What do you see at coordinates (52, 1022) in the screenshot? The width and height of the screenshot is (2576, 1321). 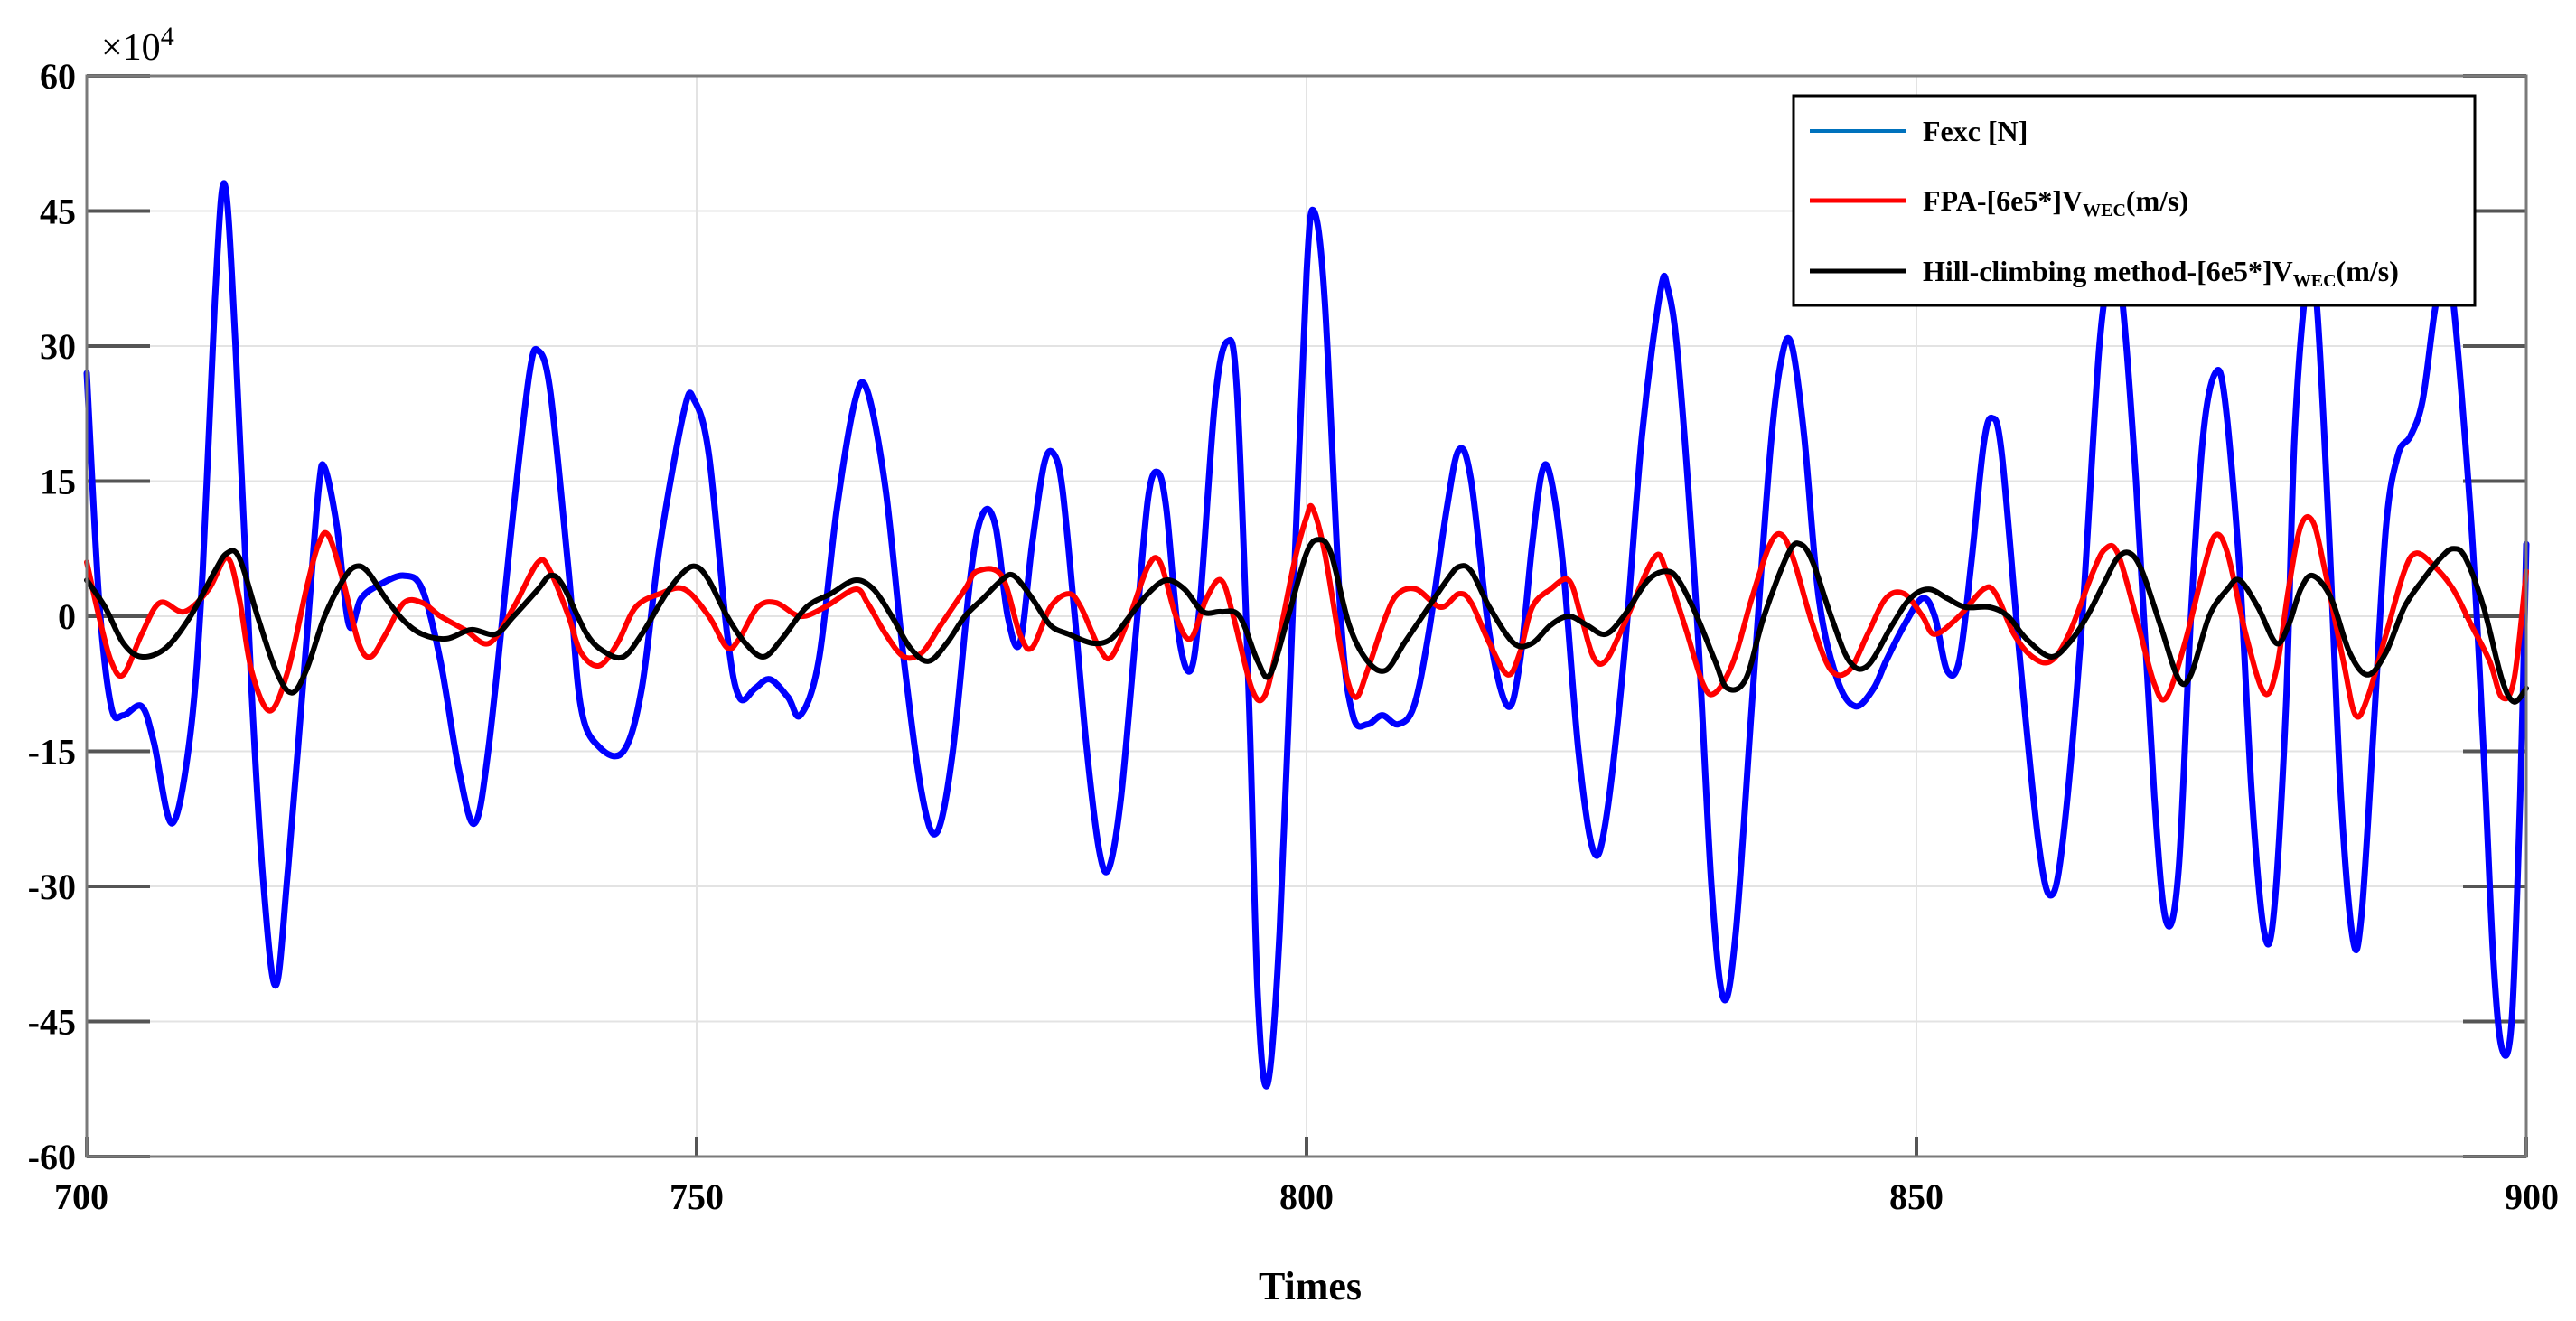 I see `y-tick-label: -45` at bounding box center [52, 1022].